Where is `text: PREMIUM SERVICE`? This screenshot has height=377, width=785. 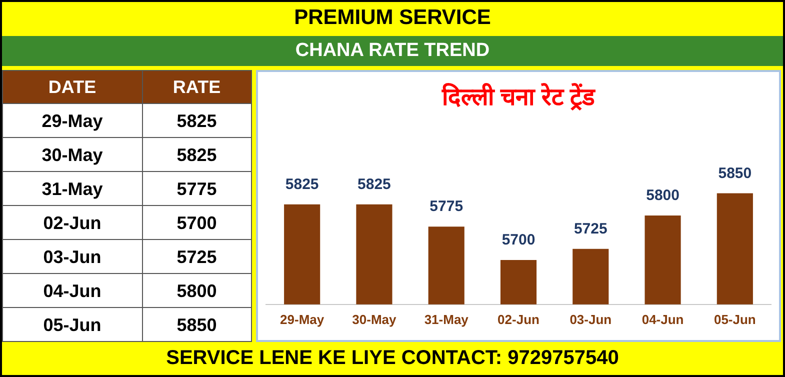 text: PREMIUM SERVICE is located at coordinates (392, 18).